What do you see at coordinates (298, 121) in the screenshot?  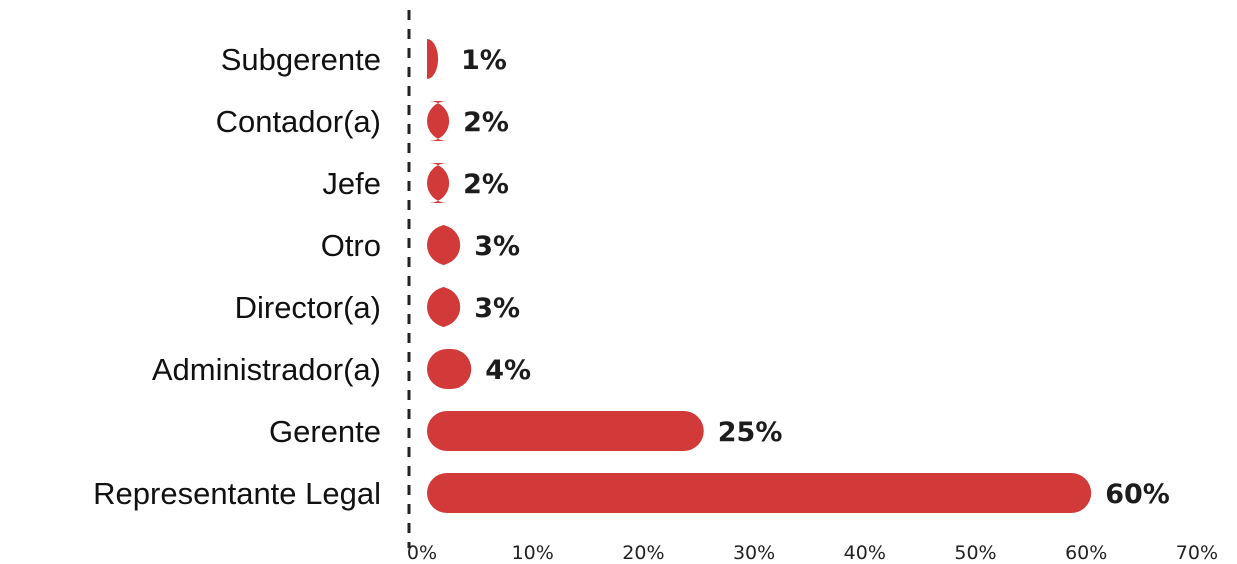 I see `category-label-contador-a: Contador(a)` at bounding box center [298, 121].